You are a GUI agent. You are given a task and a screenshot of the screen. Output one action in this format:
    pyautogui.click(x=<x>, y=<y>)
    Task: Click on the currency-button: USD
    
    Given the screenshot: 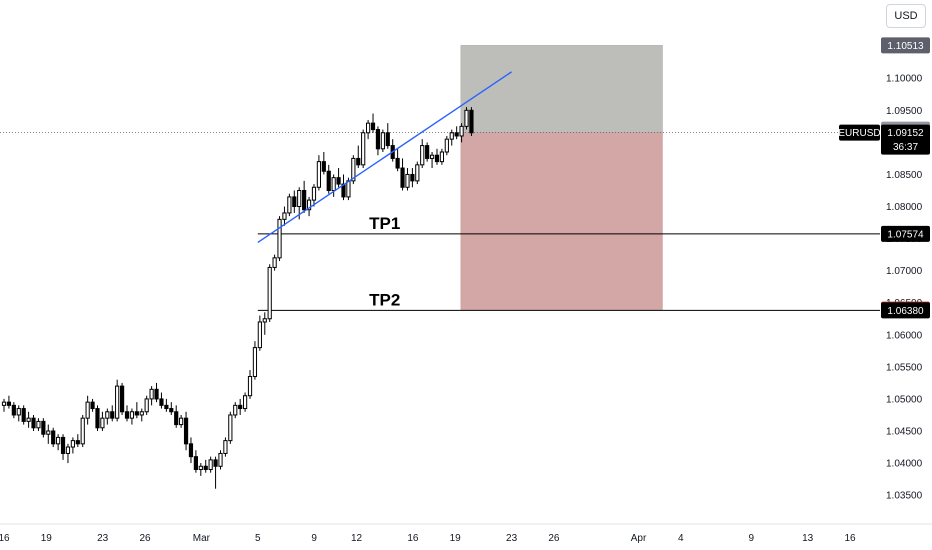 What is the action you would take?
    pyautogui.click(x=906, y=16)
    